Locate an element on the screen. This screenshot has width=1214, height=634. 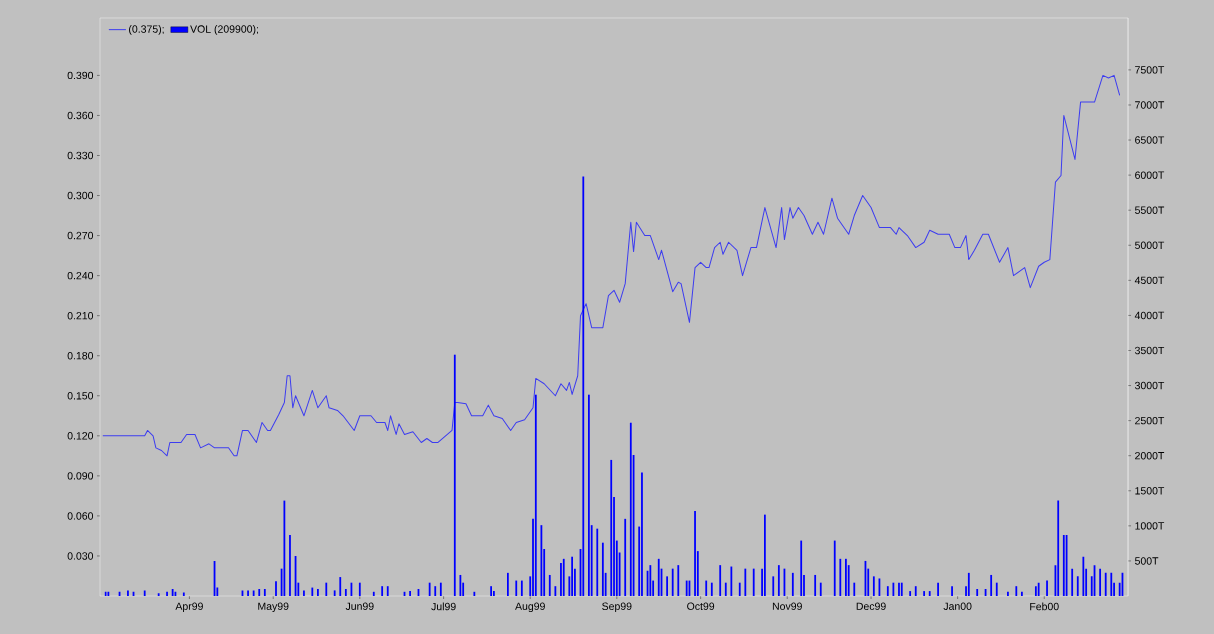
y2-tick-label: 1500T is located at coordinates (1150, 491).